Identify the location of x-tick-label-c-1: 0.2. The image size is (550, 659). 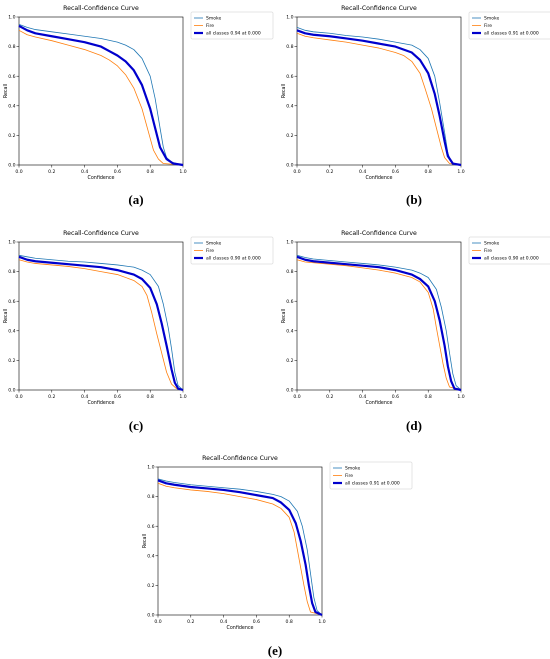
(51, 397).